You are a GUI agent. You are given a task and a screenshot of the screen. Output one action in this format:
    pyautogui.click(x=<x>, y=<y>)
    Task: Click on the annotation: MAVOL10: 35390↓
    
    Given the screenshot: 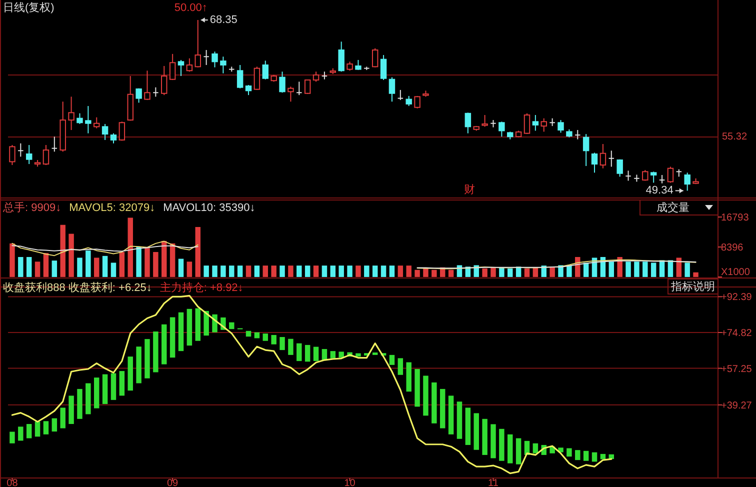 What is the action you would take?
    pyautogui.click(x=209, y=208)
    